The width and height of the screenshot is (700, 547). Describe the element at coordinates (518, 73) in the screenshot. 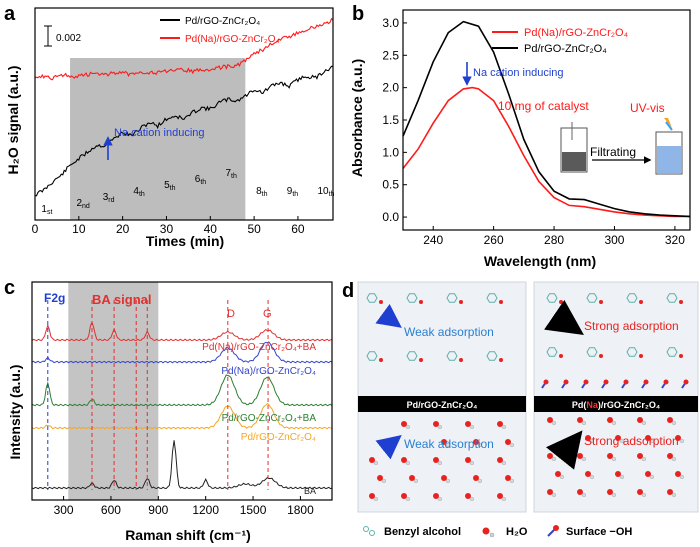

I see `panel-b-annotation-0: Na cation inducing` at that location.